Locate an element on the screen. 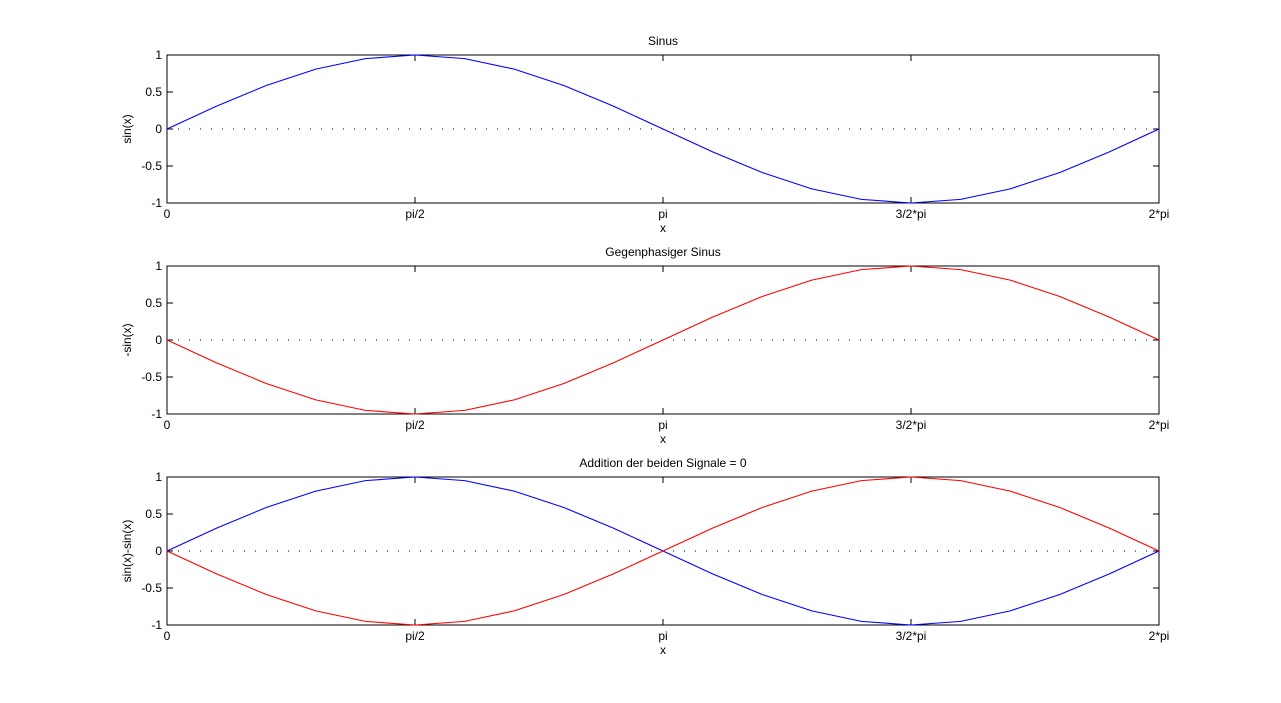 Image resolution: width=1281 pixels, height=703 pixels. subplot-title: Gegenphasiger Sinus is located at coordinates (662, 252).